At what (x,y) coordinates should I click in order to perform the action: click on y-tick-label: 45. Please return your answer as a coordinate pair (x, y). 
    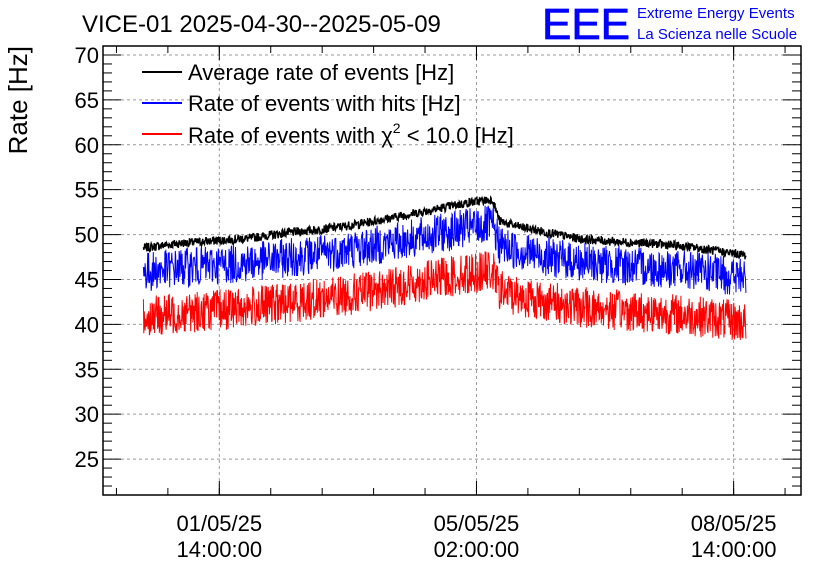
    Looking at the image, I should click on (87, 279).